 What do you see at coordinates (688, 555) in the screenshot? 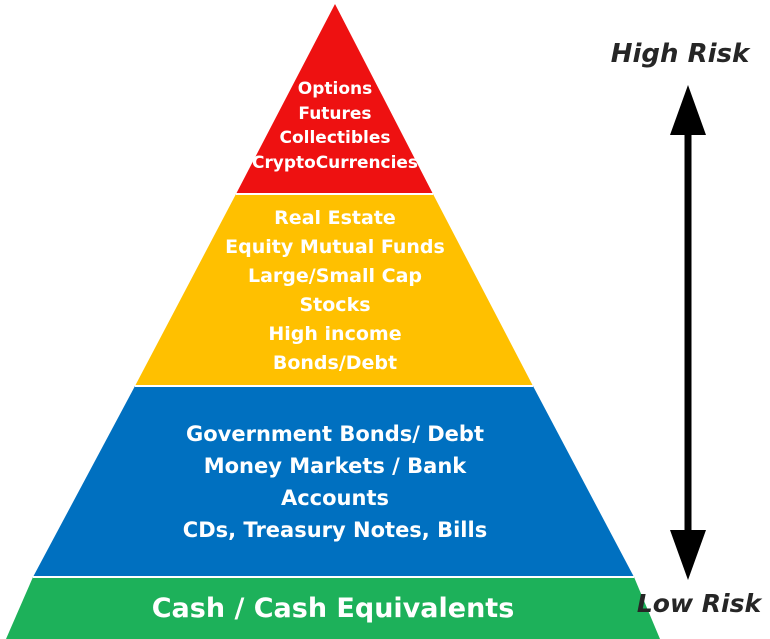
I see `risk-arrow-head-down-icon` at bounding box center [688, 555].